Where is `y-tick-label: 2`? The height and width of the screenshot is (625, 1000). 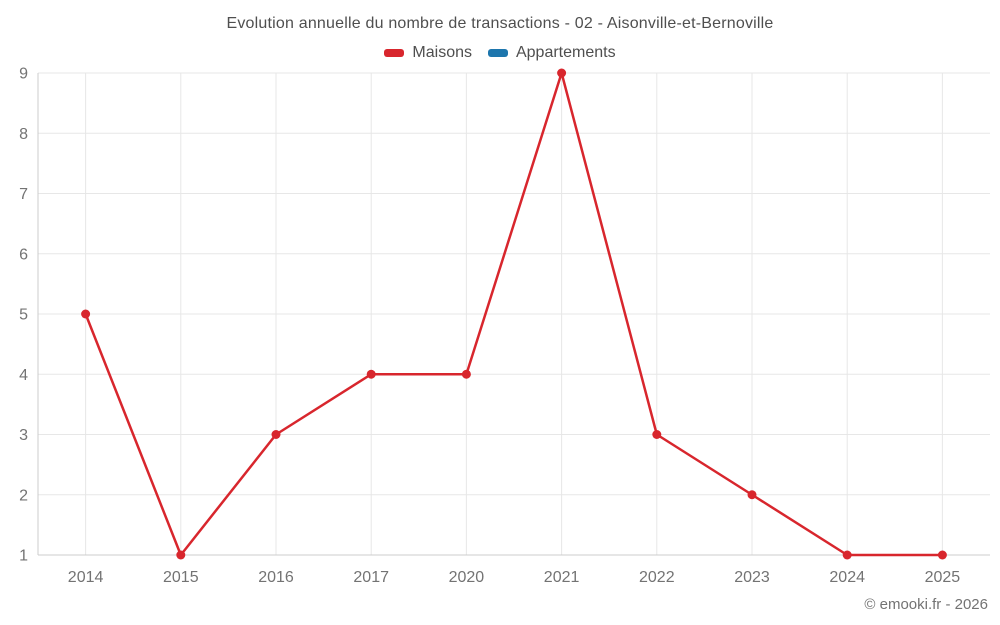
y-tick-label: 2 is located at coordinates (23, 495).